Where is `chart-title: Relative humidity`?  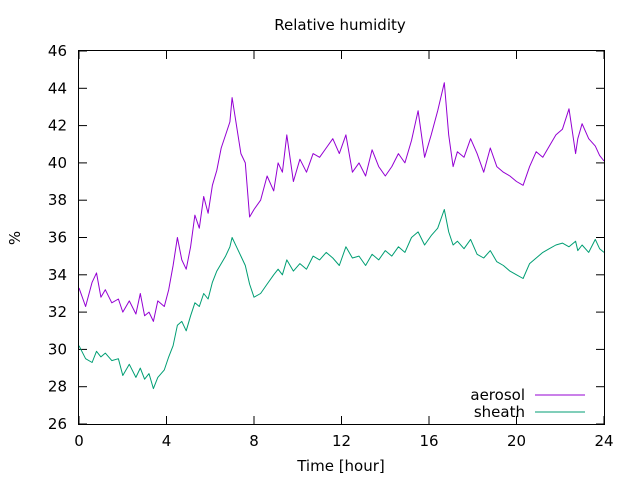
chart-title: Relative humidity is located at coordinates (340, 25).